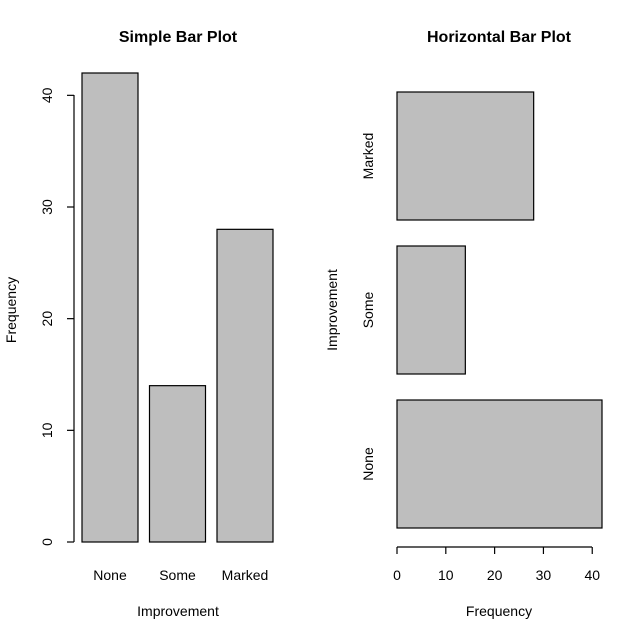  Describe the element at coordinates (178, 611) in the screenshot. I see `x-axis-label: Improvement` at that location.